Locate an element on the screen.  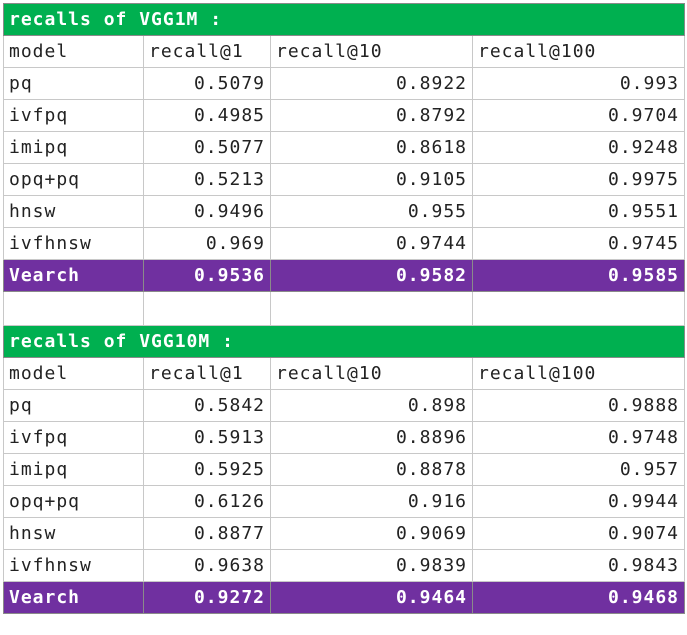
table-row: ivfpq 0.5913 0.8896 0.9748 is located at coordinates (344, 437).